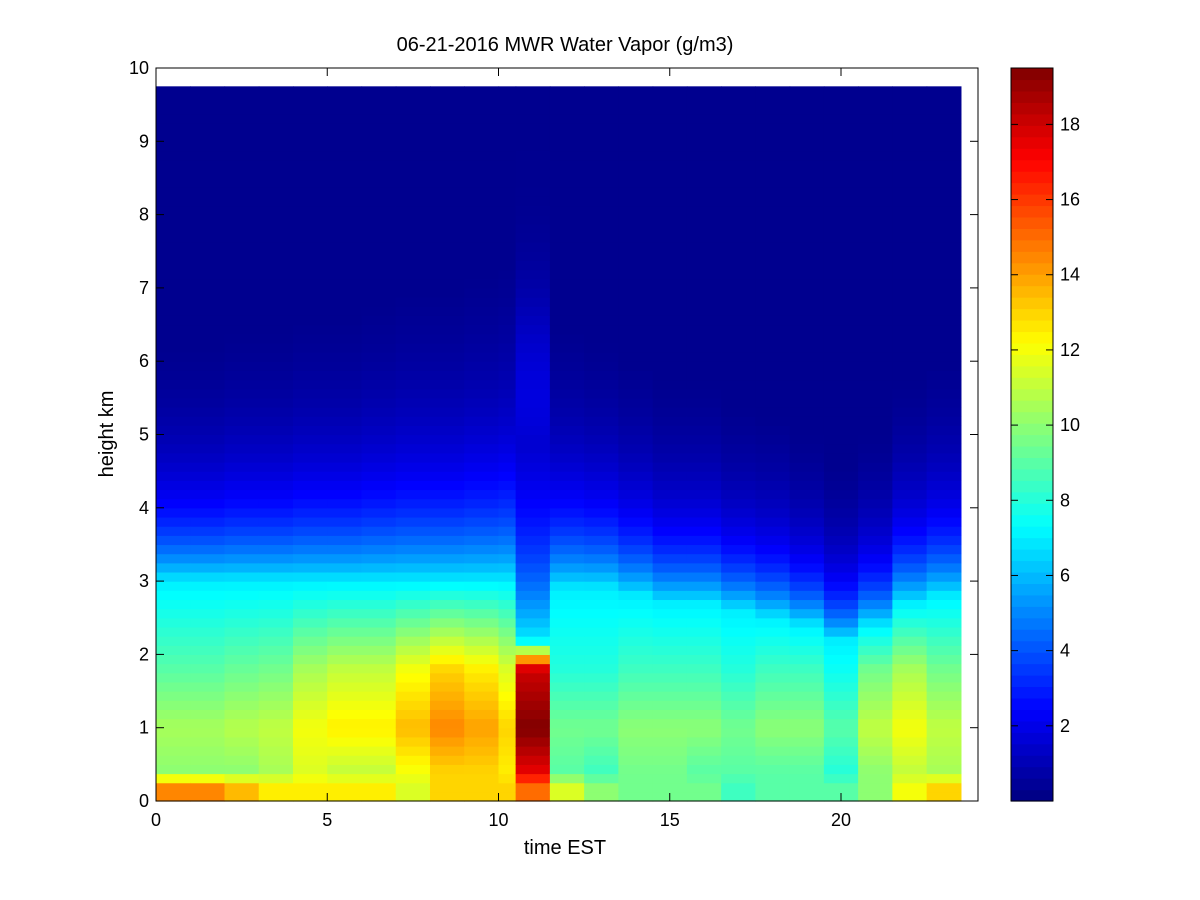 The width and height of the screenshot is (1200, 900). Describe the element at coordinates (1070, 425) in the screenshot. I see `colorbar-tick-label: 10` at that location.